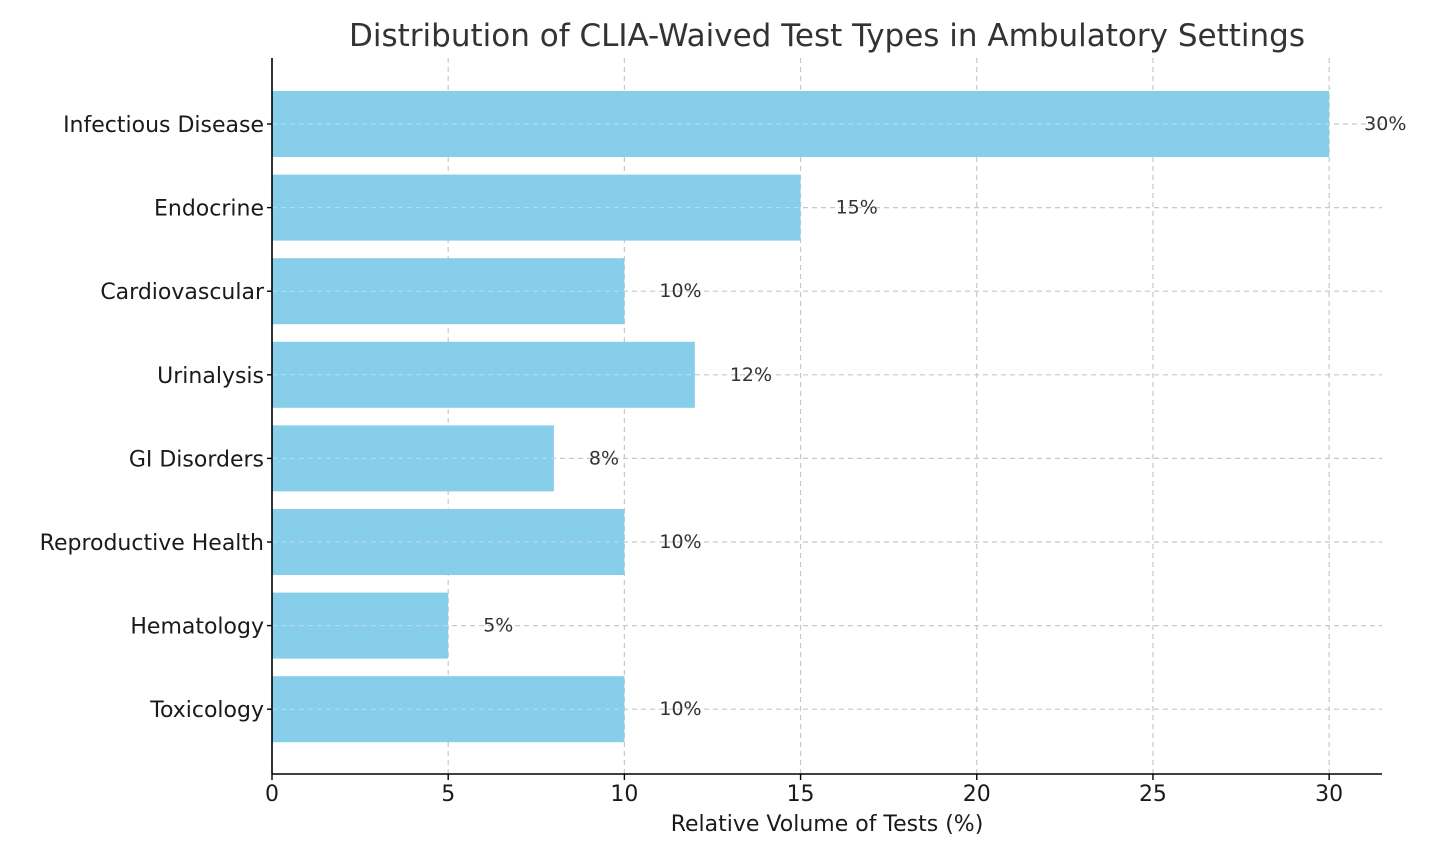  Describe the element at coordinates (163, 125) in the screenshot. I see `category-label: Infectious Disease` at that location.